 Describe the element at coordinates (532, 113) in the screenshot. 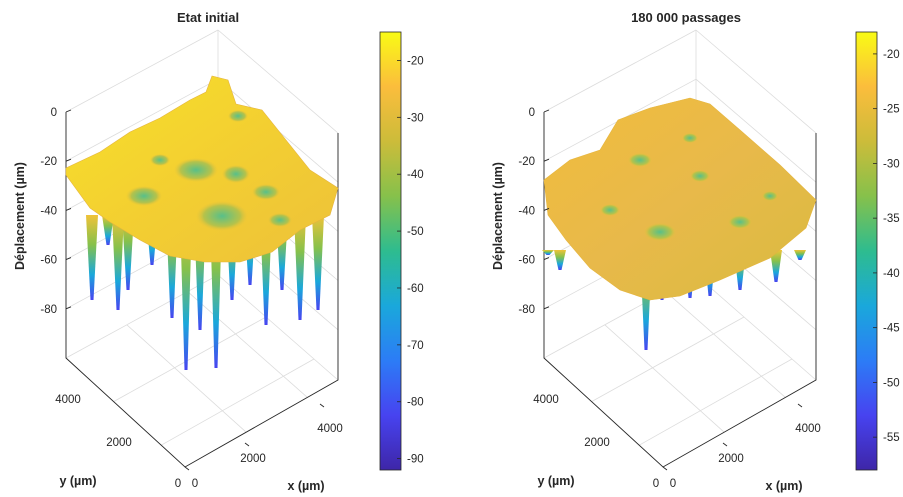

I see `z-tick-label: 0` at that location.